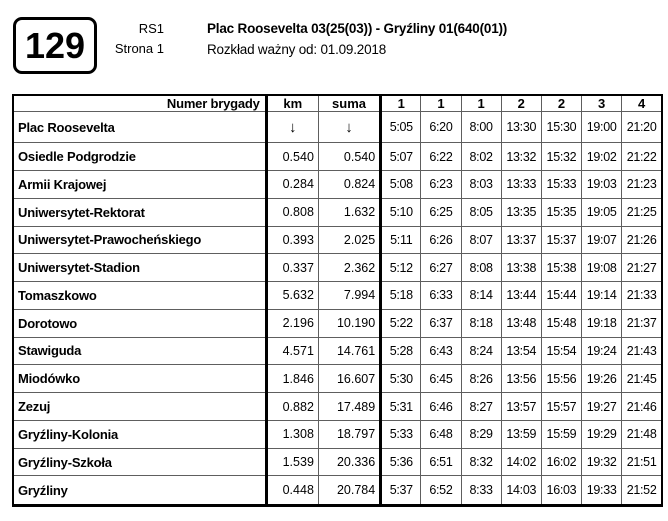 Image resolution: width=668 pixels, height=521 pixels. What do you see at coordinates (139, 406) in the screenshot?
I see `stop-name-cell: Zezuj` at bounding box center [139, 406].